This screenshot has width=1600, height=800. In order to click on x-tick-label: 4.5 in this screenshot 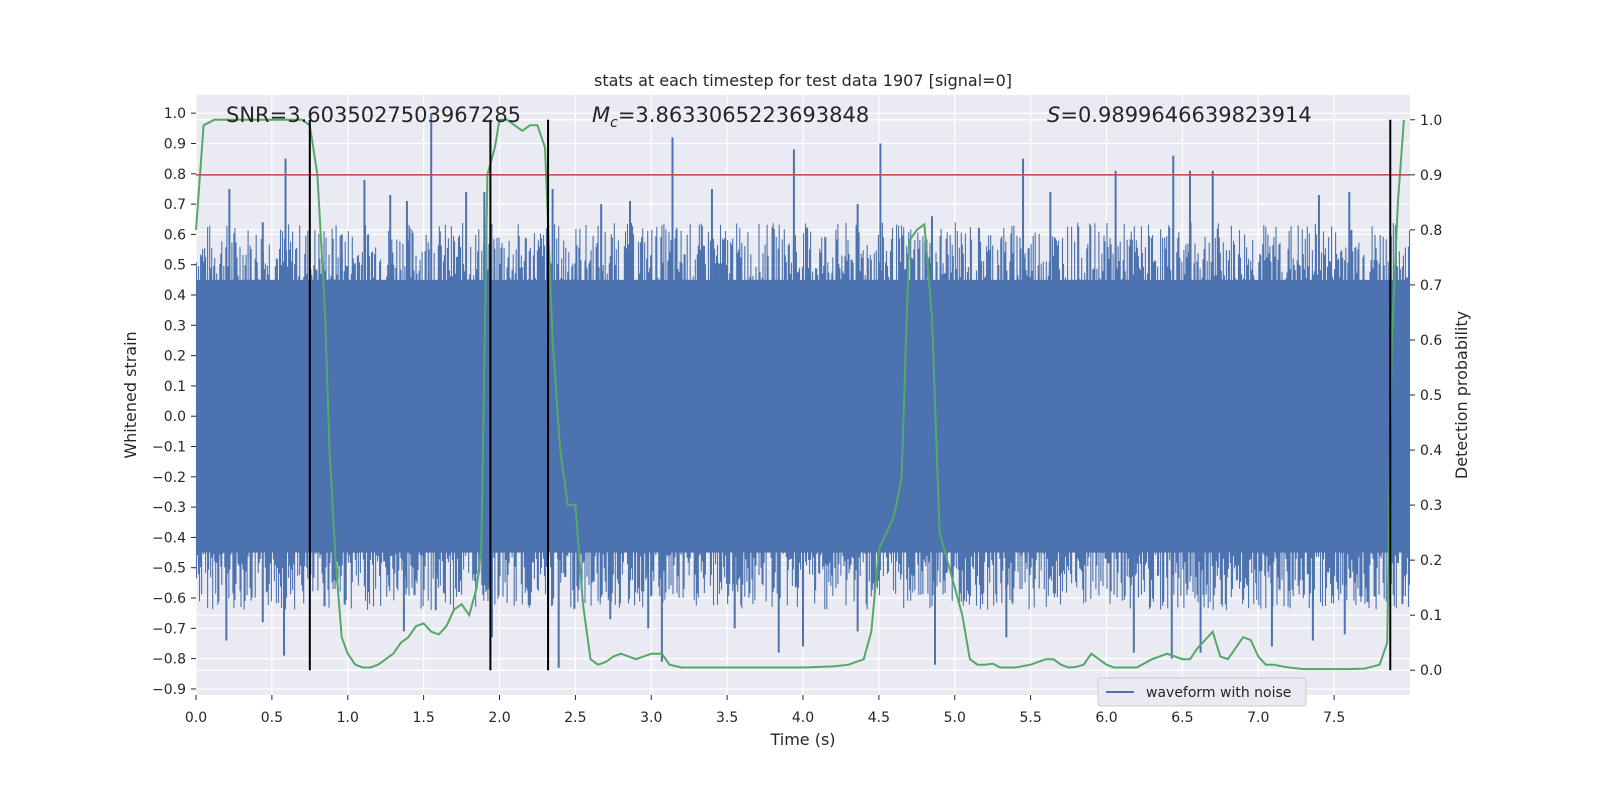, I will do `click(879, 718)`.